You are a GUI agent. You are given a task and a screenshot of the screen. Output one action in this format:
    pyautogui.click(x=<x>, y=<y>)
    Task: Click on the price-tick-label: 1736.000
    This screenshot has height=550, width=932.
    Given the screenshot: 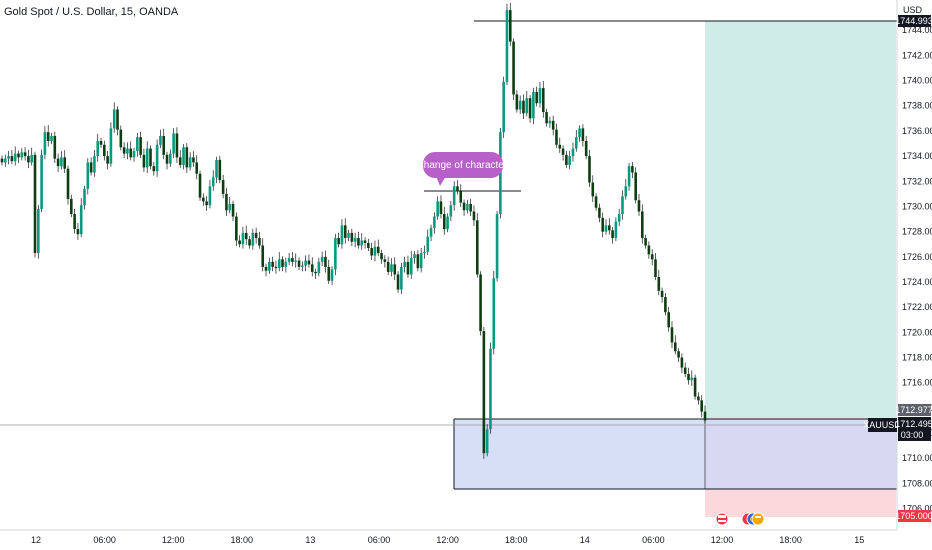 What is the action you would take?
    pyautogui.click(x=917, y=131)
    